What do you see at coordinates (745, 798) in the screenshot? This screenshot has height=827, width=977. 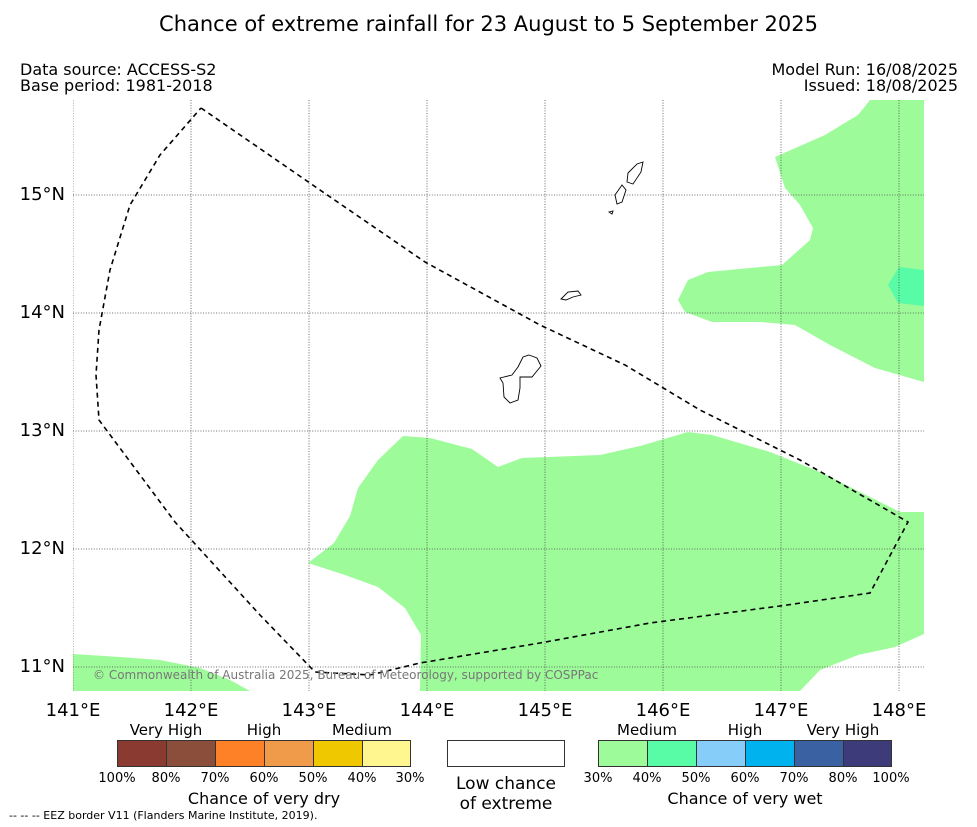 I see `legend-wet-title: Chance of very wet` at bounding box center [745, 798].